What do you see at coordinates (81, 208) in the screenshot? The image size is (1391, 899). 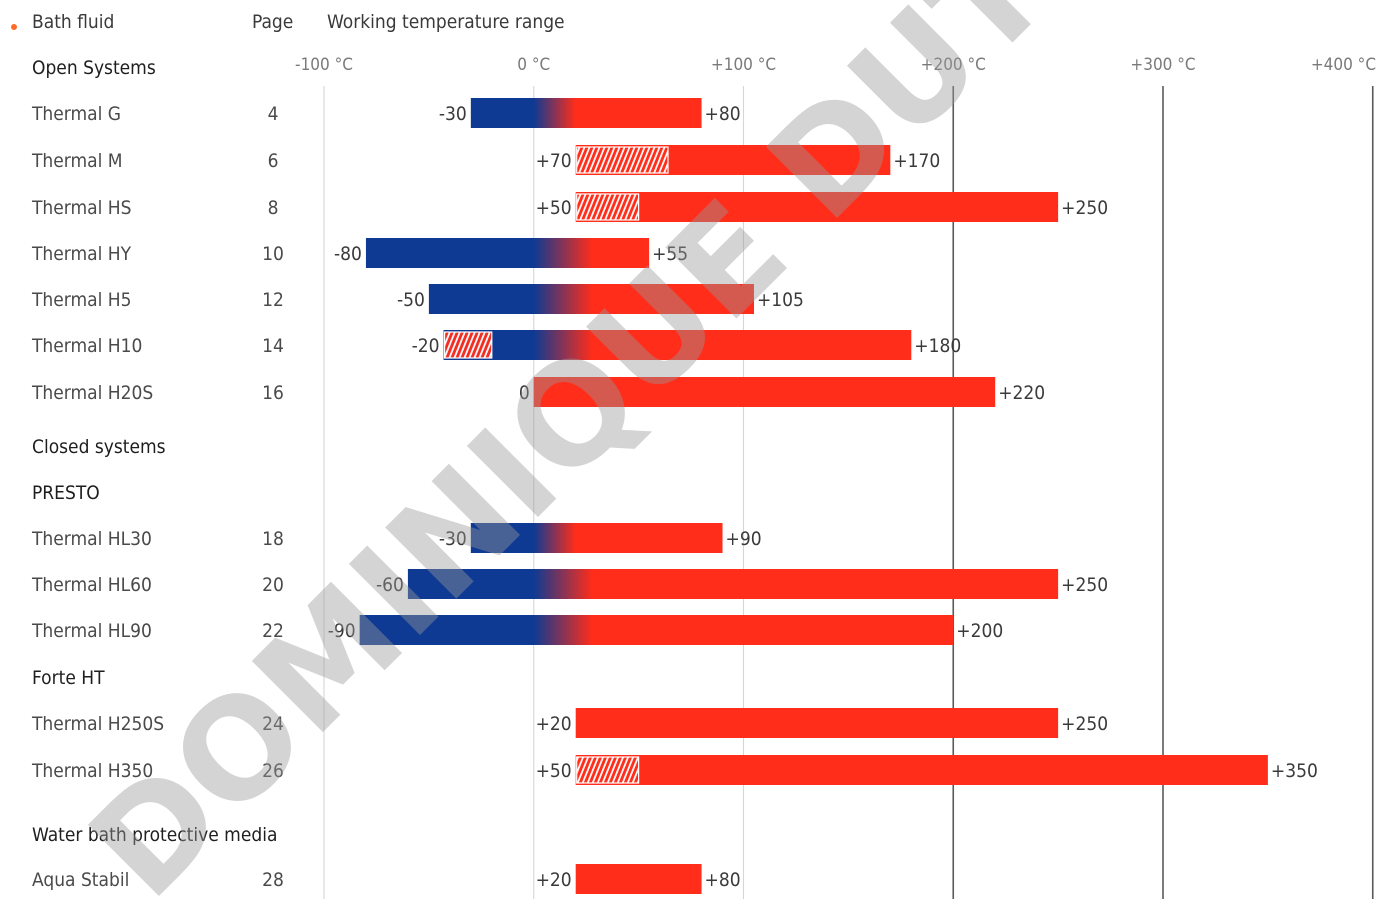 I see `fluid-name: Thermal HS` at bounding box center [81, 208].